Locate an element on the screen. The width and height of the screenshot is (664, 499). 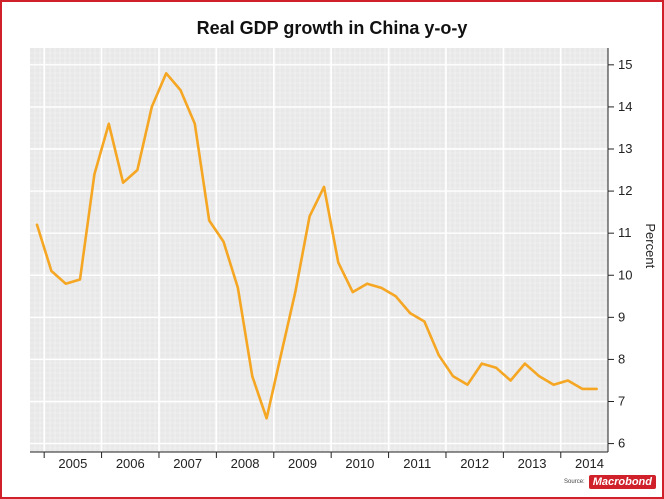
y-axis-title: Percent is located at coordinates (650, 245).